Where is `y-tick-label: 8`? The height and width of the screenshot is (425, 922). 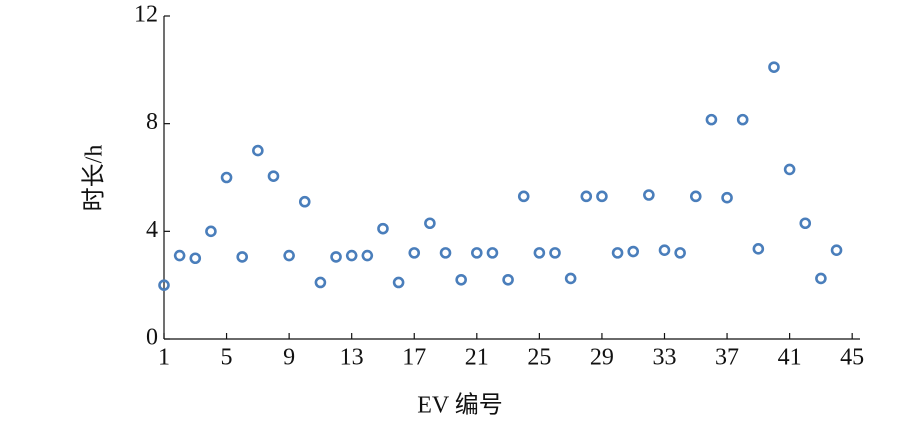
y-tick-label: 8 is located at coordinates (152, 122).